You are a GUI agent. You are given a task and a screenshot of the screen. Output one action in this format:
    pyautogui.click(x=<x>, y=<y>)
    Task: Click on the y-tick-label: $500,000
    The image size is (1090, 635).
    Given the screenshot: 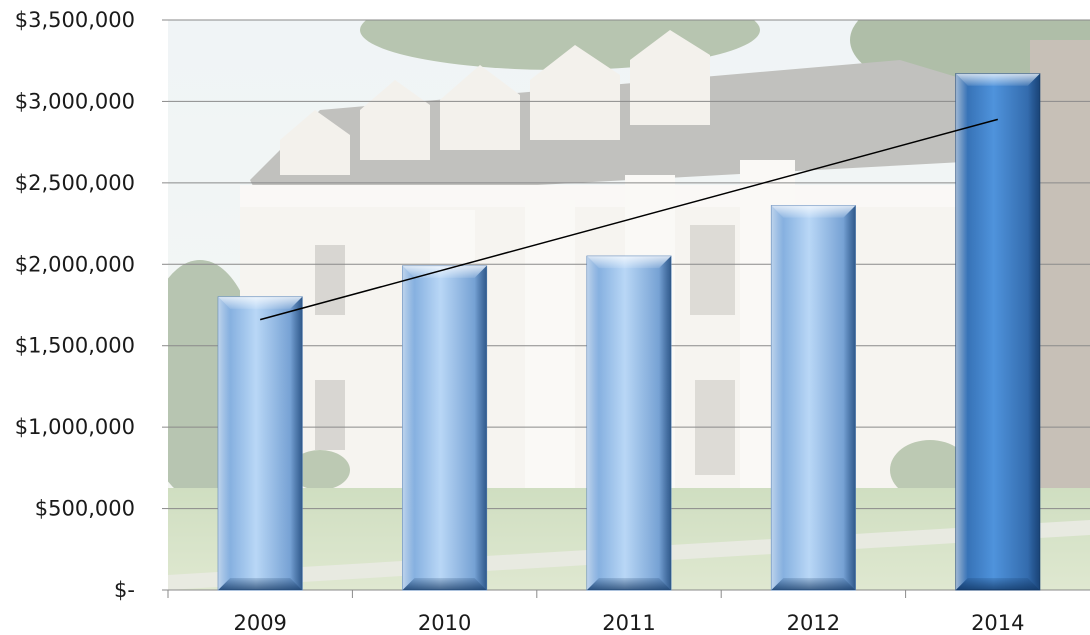 What is the action you would take?
    pyautogui.click(x=85, y=509)
    